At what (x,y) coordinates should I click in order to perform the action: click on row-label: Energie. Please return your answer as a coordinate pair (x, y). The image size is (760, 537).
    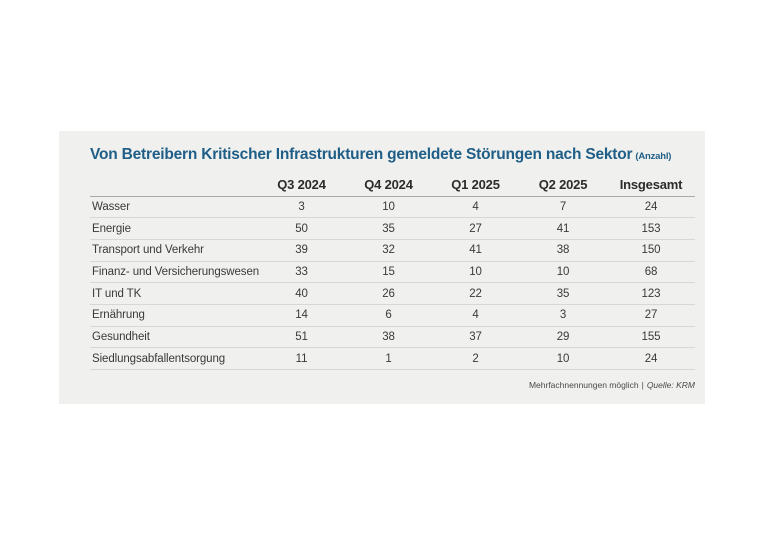
    Looking at the image, I should click on (174, 228).